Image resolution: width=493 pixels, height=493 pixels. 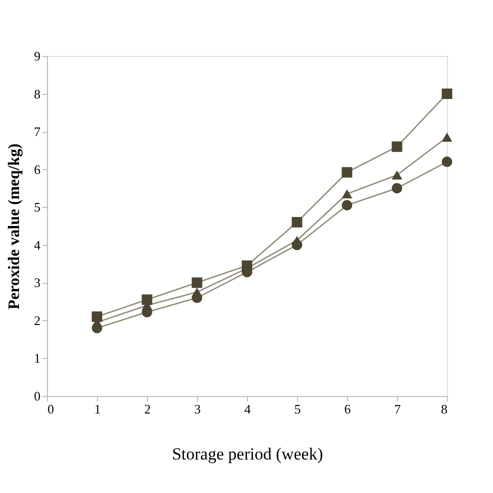 What do you see at coordinates (248, 409) in the screenshot?
I see `x-tick-label: 4` at bounding box center [248, 409].